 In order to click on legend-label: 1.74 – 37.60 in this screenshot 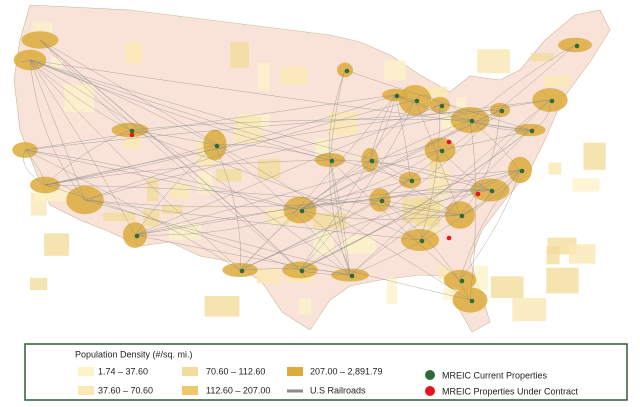, I will do `click(123, 371)`.